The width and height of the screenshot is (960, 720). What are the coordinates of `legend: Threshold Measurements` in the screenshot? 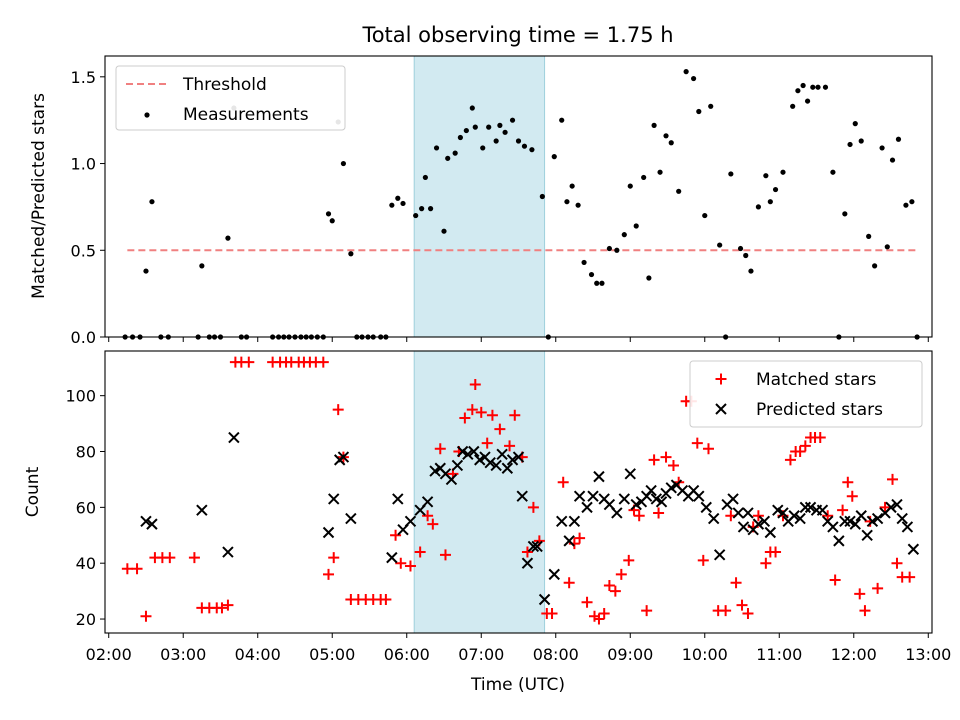 It's located at (230, 98).